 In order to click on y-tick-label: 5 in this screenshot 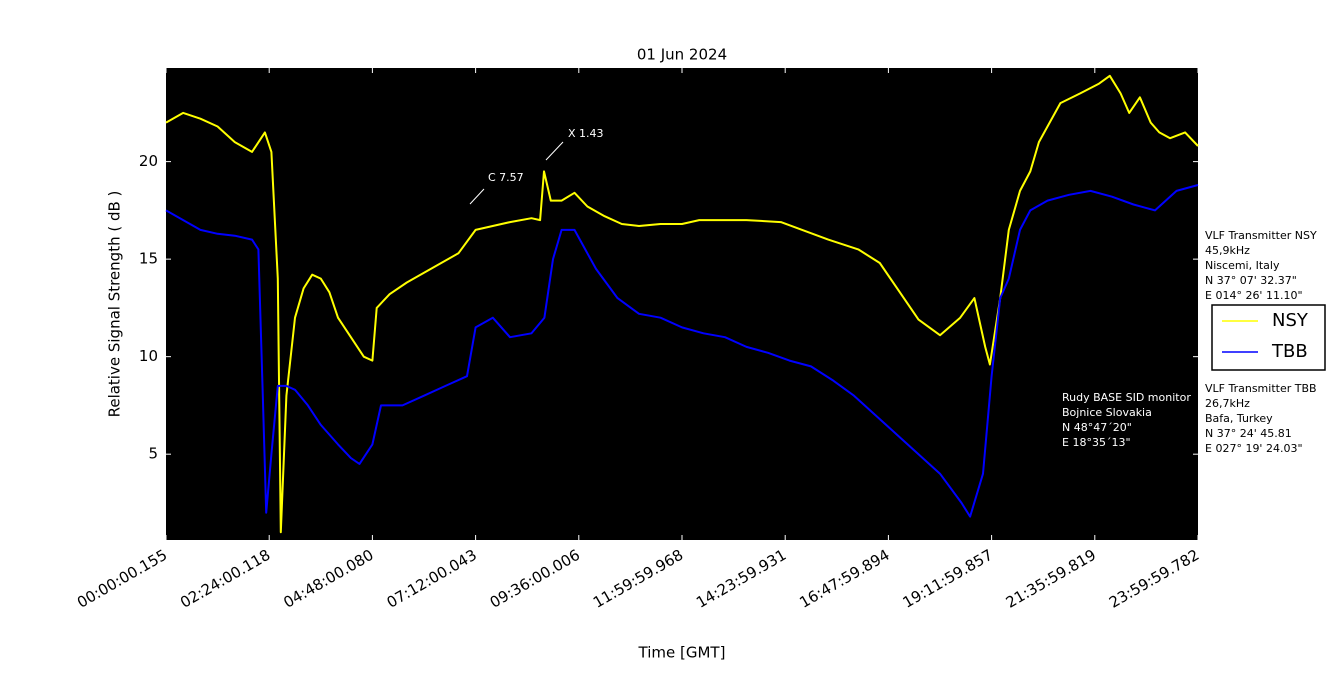, I will do `click(153, 454)`.